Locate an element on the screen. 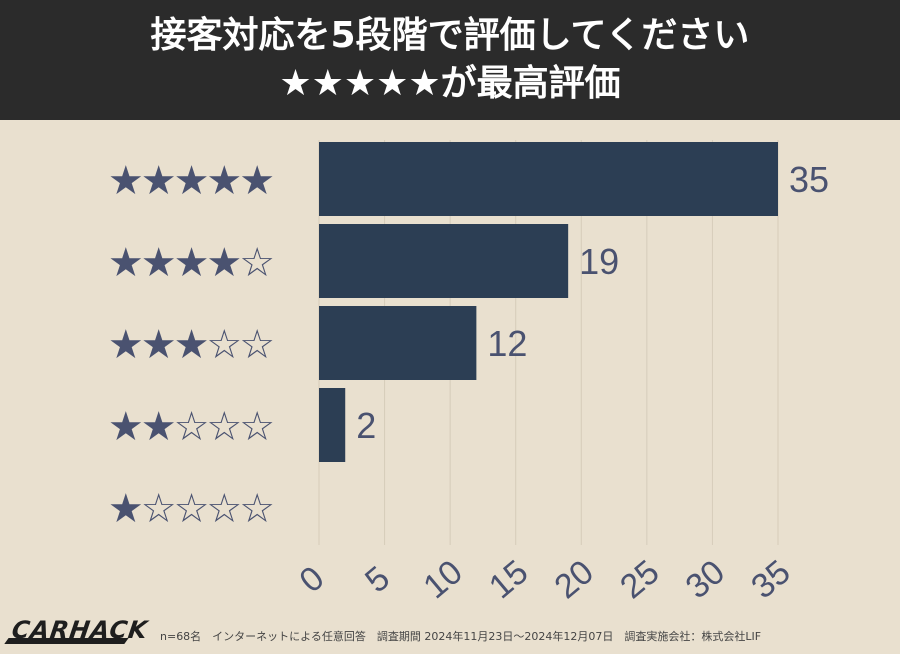  carhack-logo: CARHACK is located at coordinates (80, 630).